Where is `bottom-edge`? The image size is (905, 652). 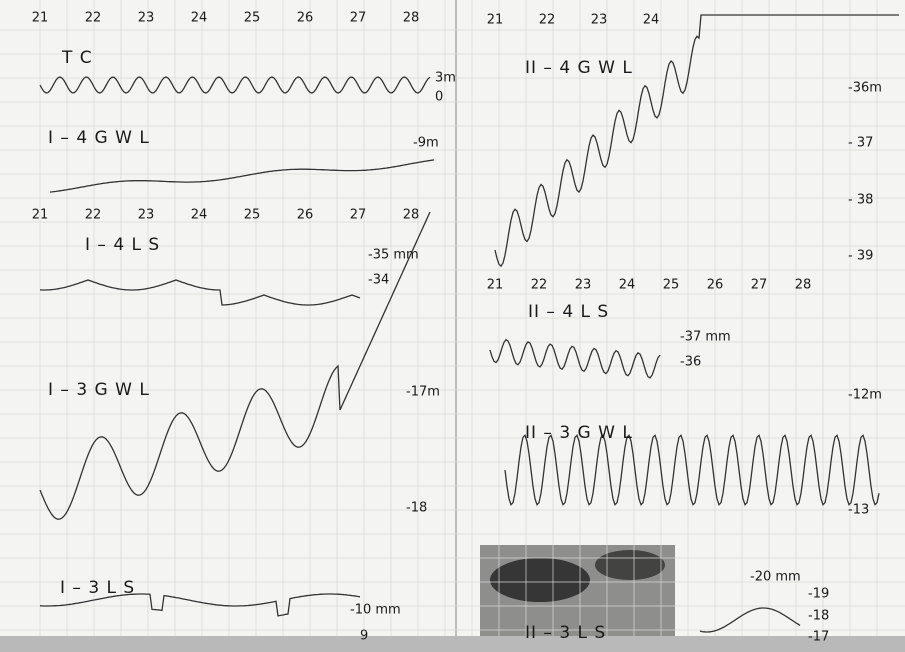 bottom-edge is located at coordinates (452, 644).